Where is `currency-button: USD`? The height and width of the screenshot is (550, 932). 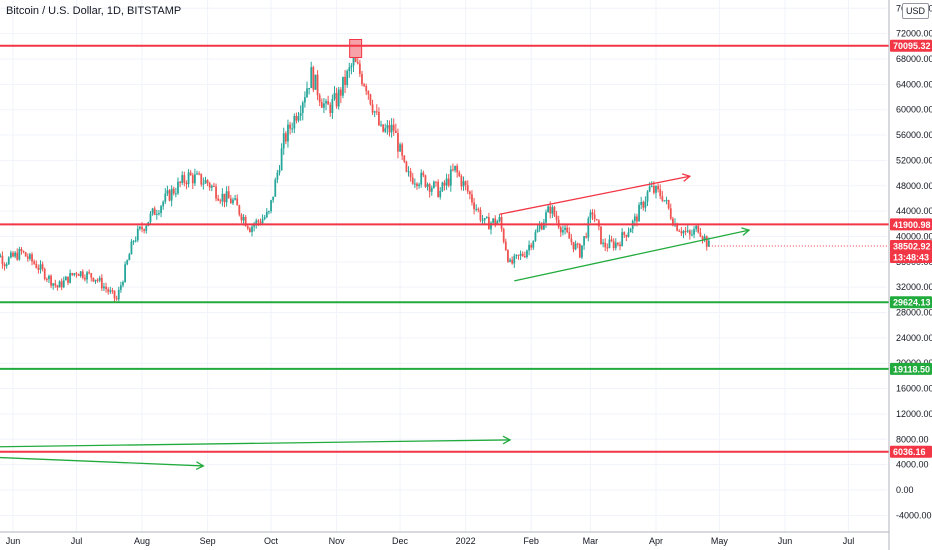
currency-button: USD is located at coordinates (916, 11).